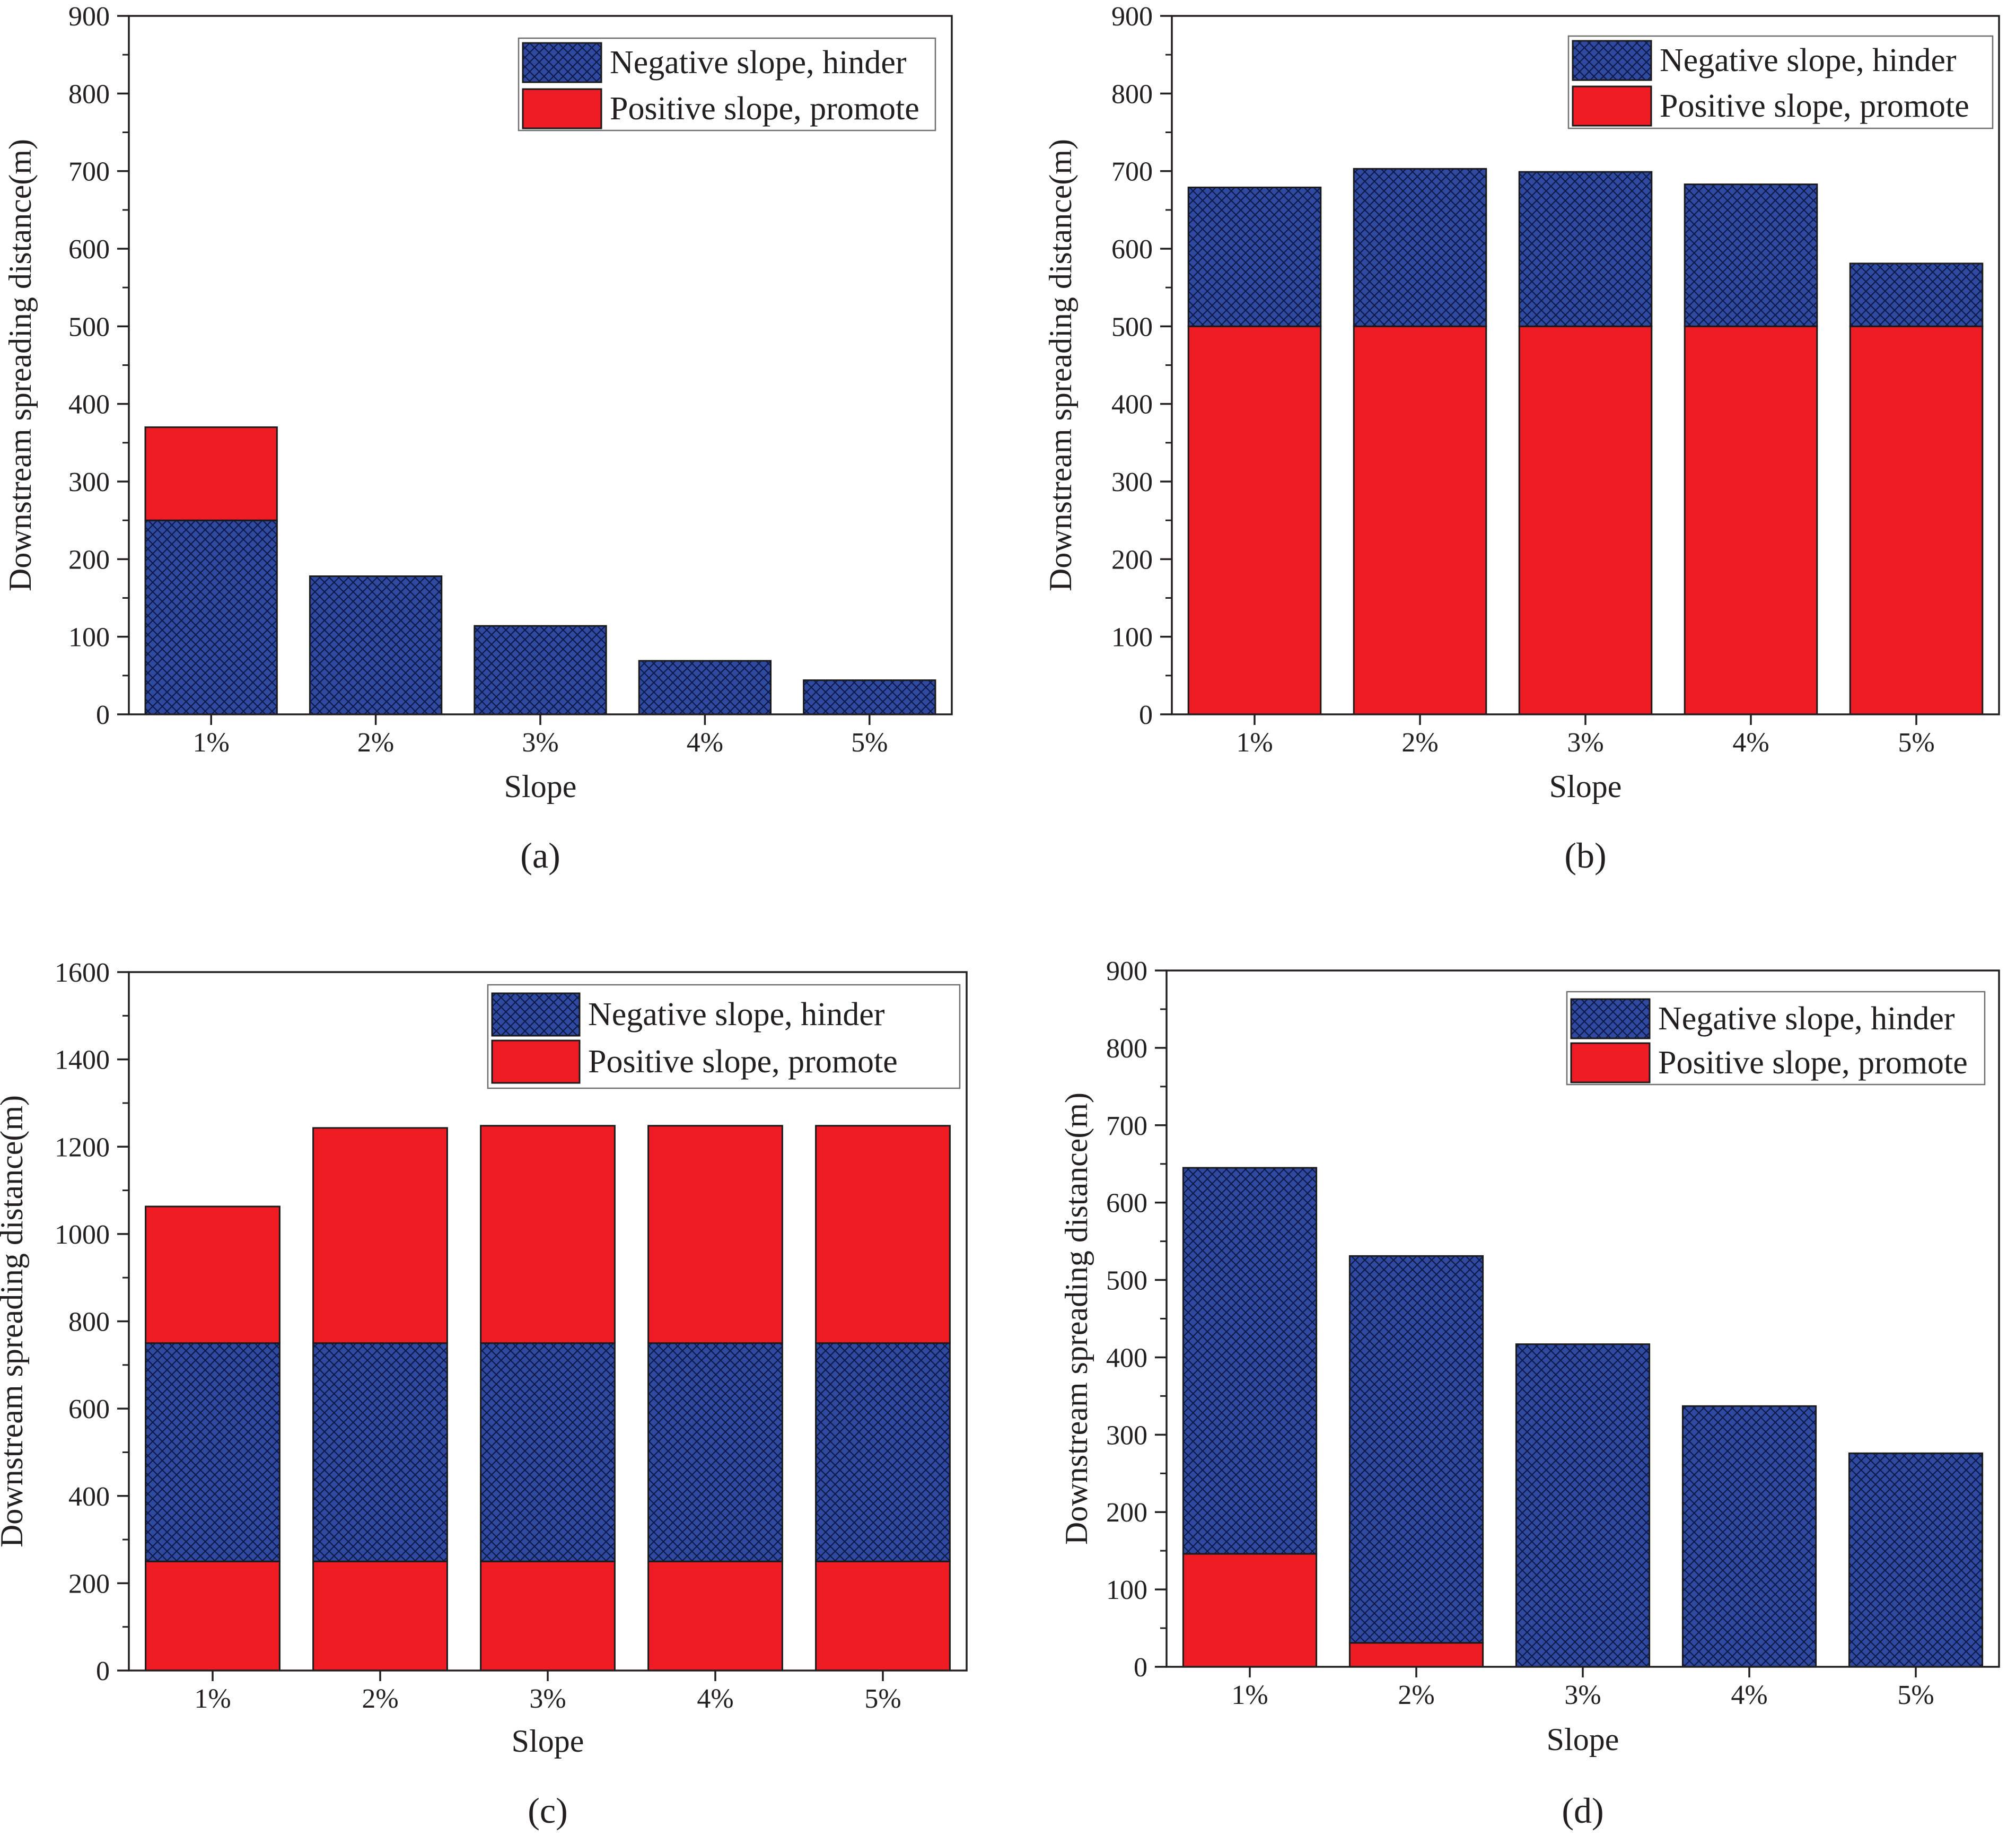 The height and width of the screenshot is (1845, 2016). Describe the element at coordinates (1126, 1281) in the screenshot. I see `y-tick-label: 500` at that location.